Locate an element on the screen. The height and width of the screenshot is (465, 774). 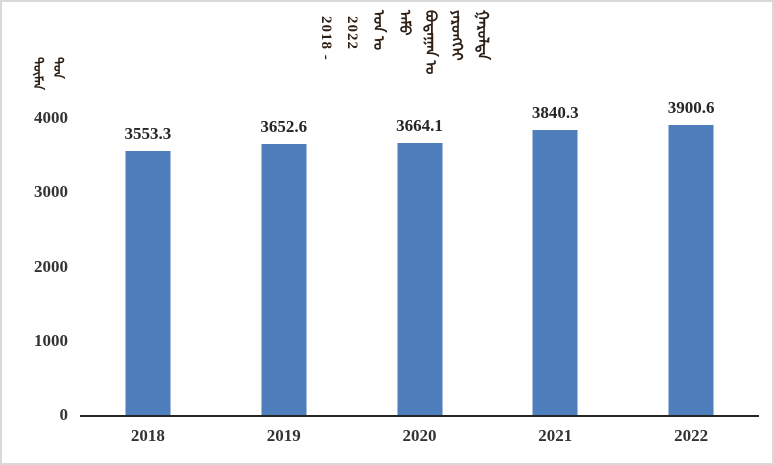
y-axis-unit-word-2: ᠲᠣᠨ is located at coordinates (58, 68).